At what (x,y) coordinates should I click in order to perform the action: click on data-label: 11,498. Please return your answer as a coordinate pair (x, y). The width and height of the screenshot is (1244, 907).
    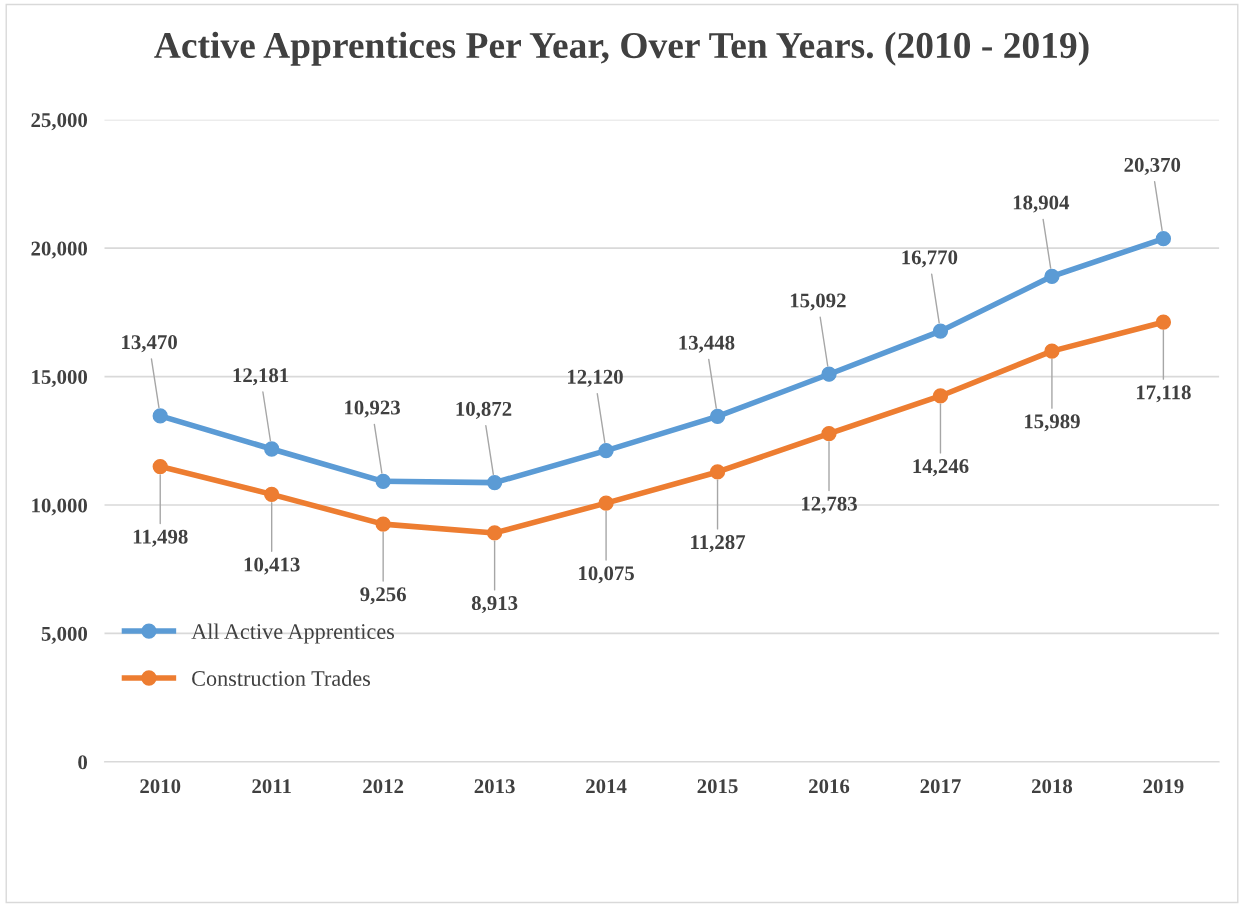
    Looking at the image, I should click on (160, 538).